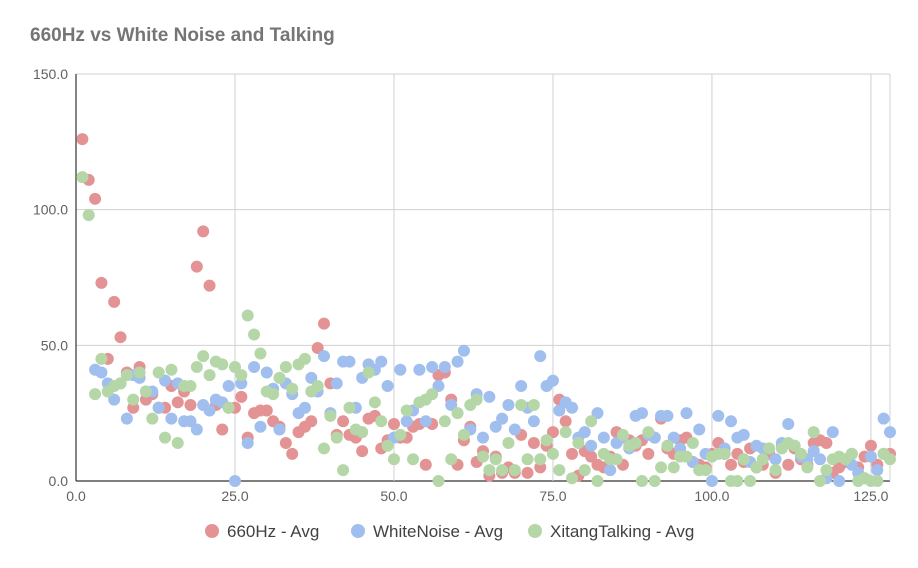 This screenshot has height=568, width=918. I want to click on x-tick-label: 75.0, so click(552, 496).